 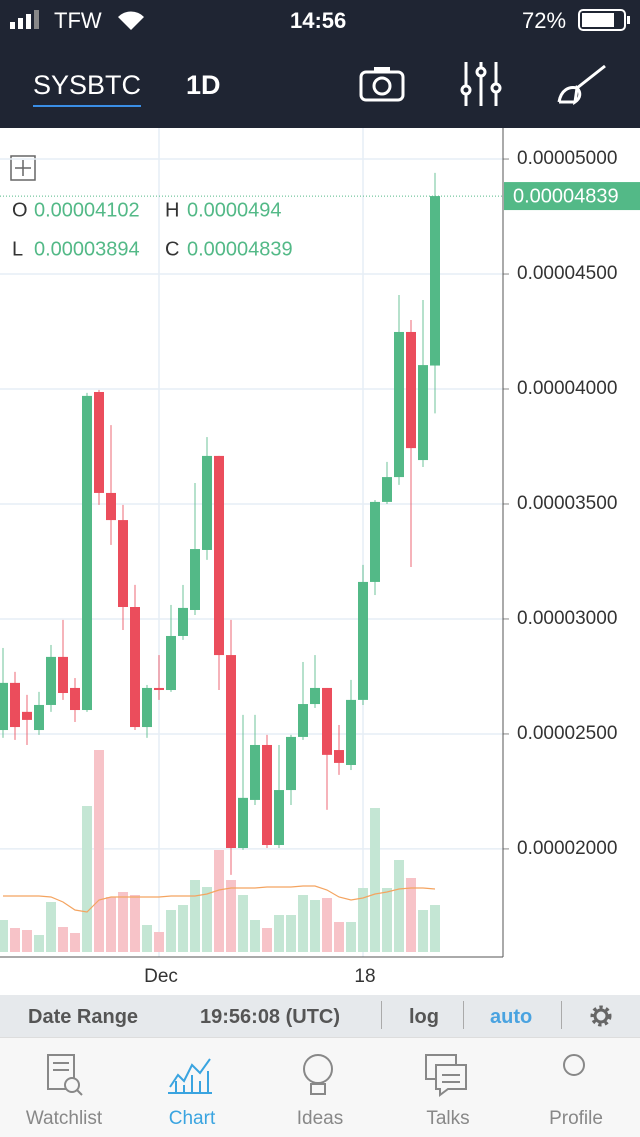 I want to click on y-tick-label: 0.00003500, so click(x=567, y=503).